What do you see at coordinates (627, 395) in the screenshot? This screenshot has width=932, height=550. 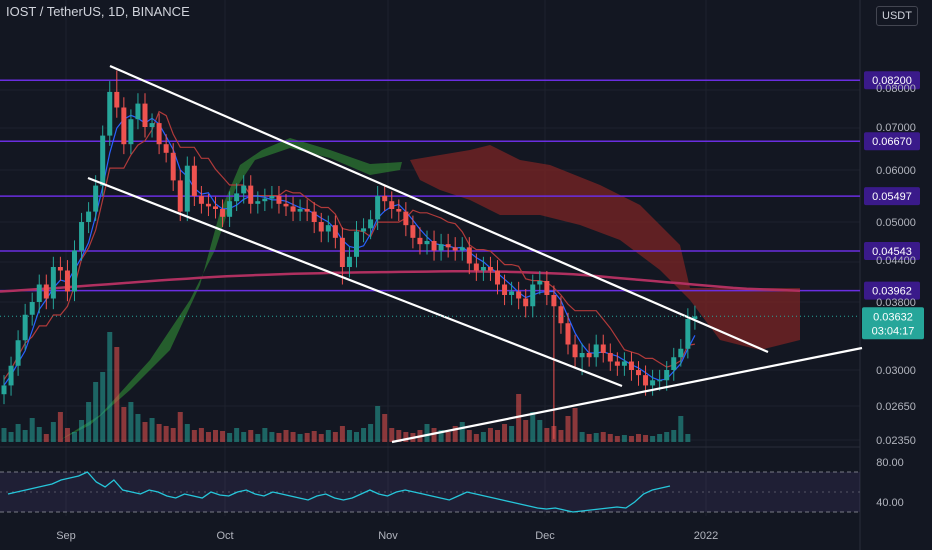 I see `support-trendline` at bounding box center [627, 395].